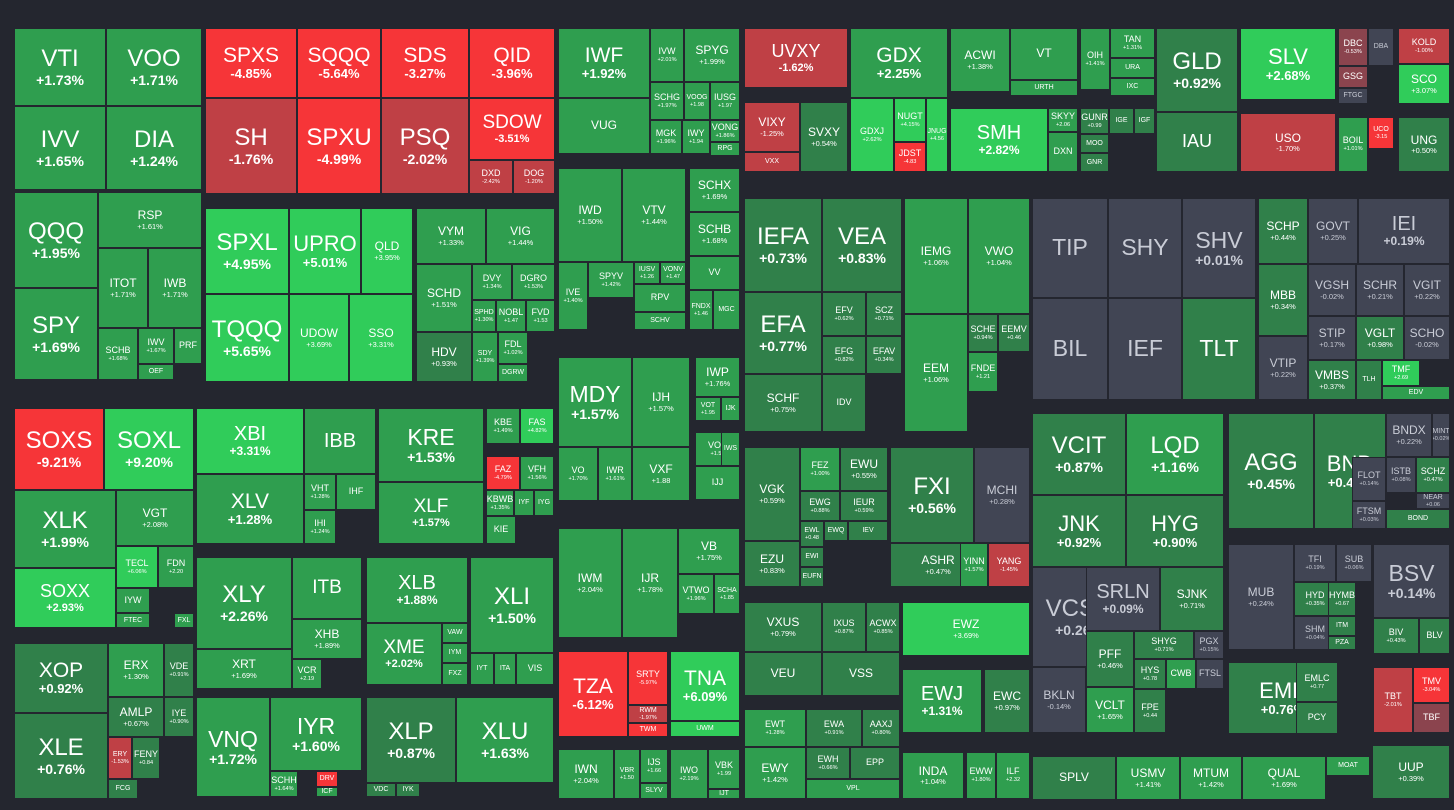 Image resolution: width=1454 pixels, height=810 pixels. I want to click on tile-vbk: VBK +1.99, so click(724, 769).